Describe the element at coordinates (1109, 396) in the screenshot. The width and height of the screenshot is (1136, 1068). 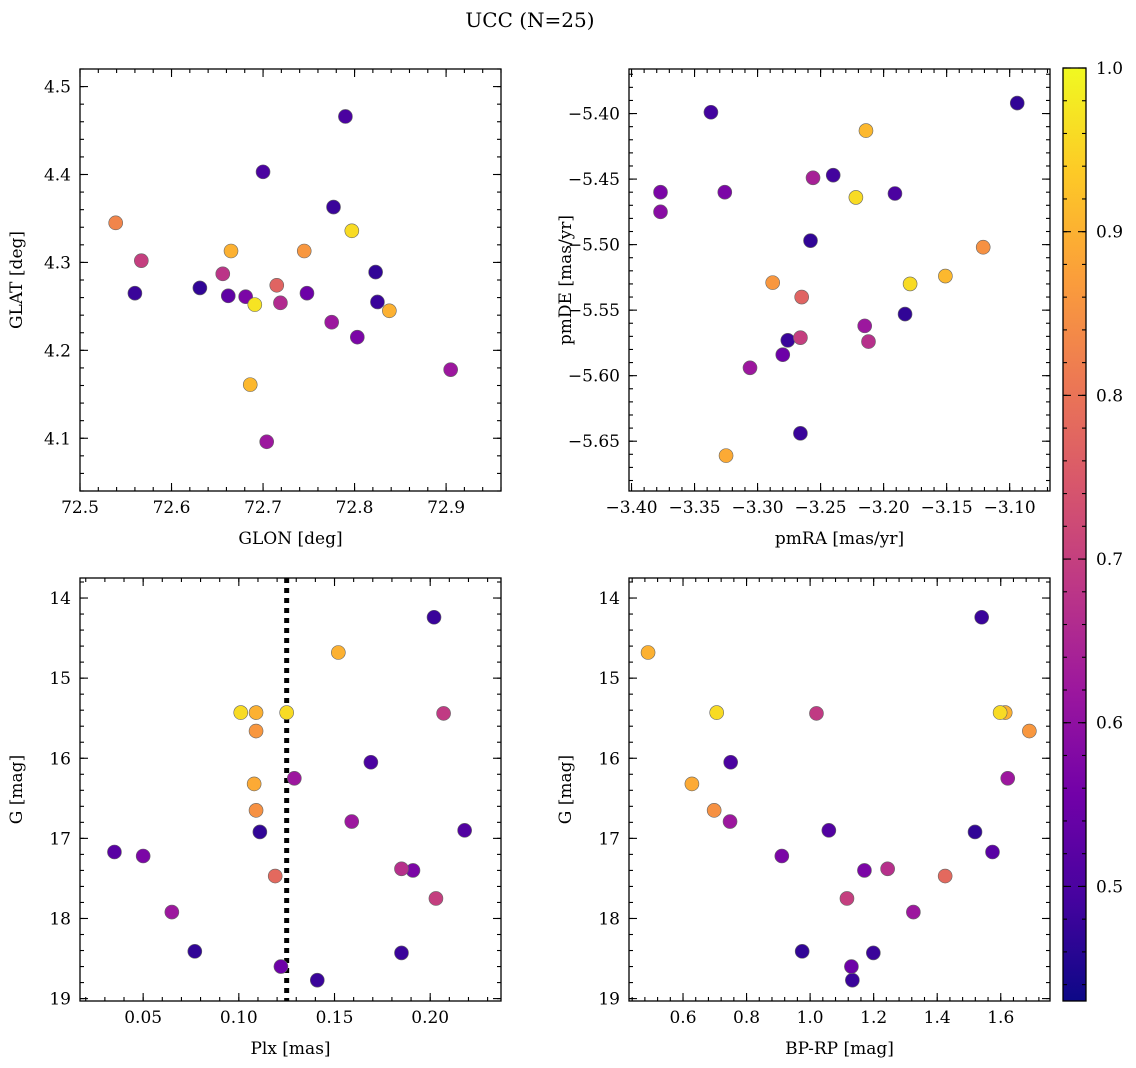
I see `colorbar-tick-label: 0.8` at that location.